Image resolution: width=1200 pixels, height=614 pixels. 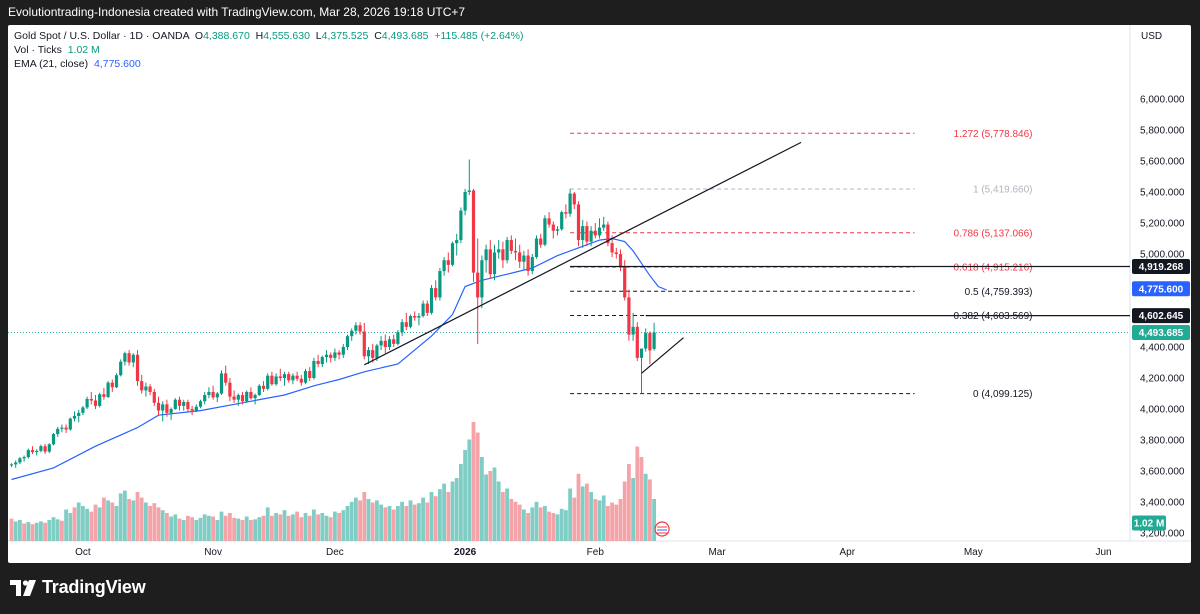 What do you see at coordinates (1103, 552) in the screenshot?
I see `x-tick-label: Jun` at bounding box center [1103, 552].